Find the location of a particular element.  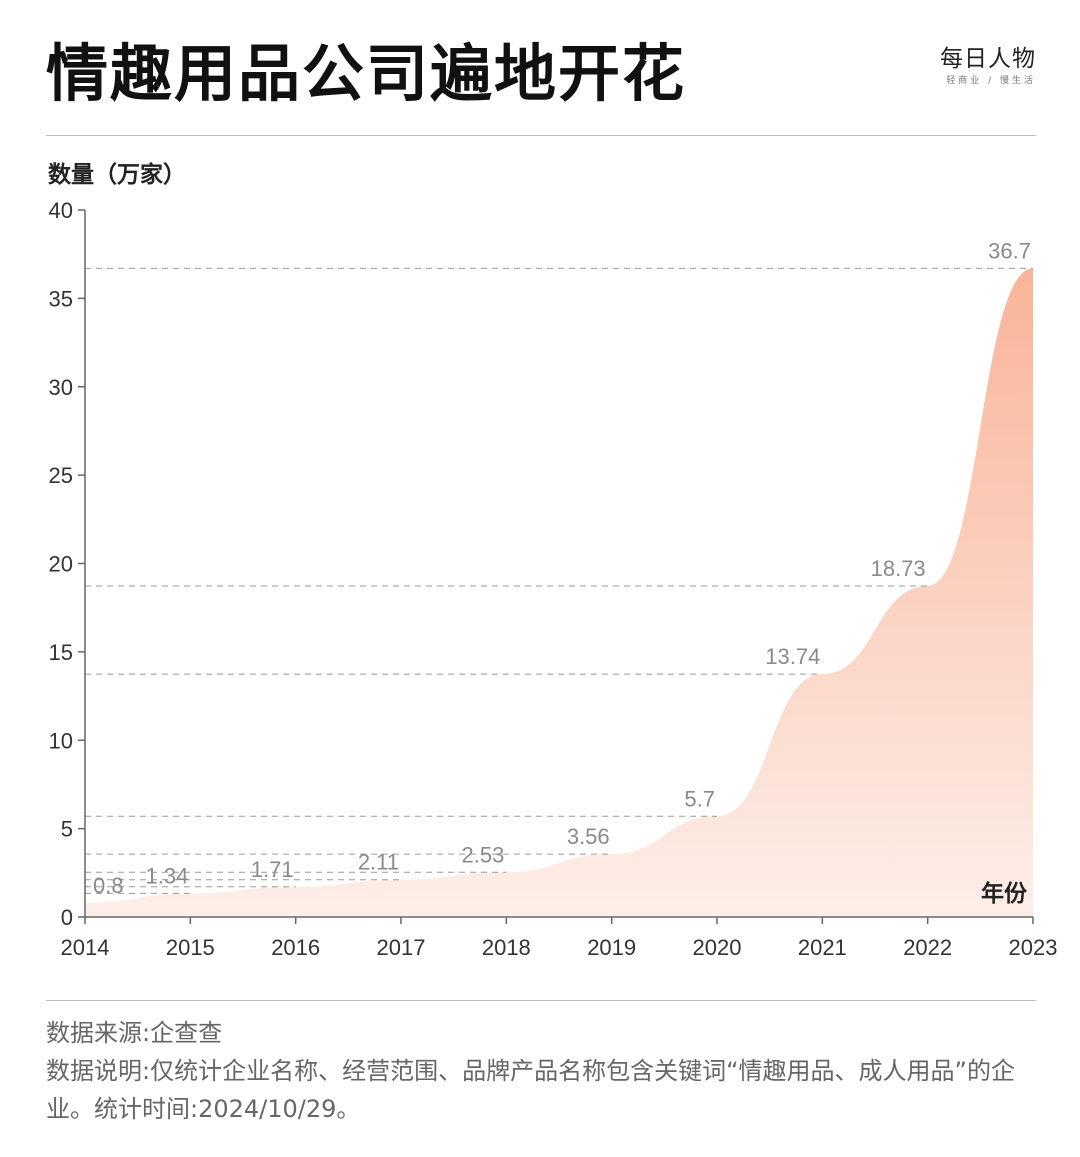

data-label: 2.53 is located at coordinates (483, 854).